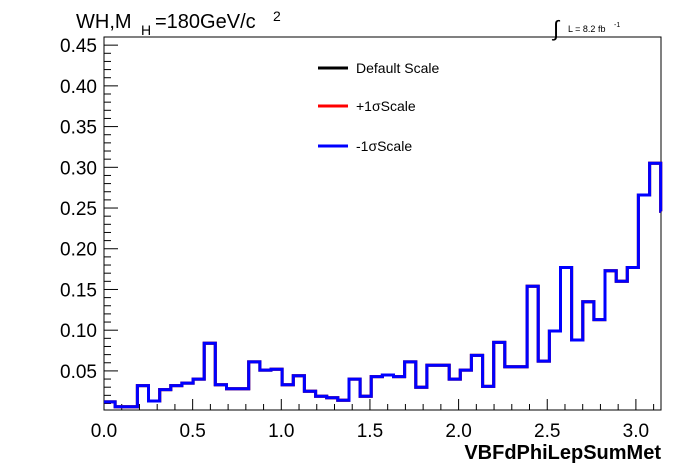  I want to click on y-tick-label: 0.30, so click(78, 168).